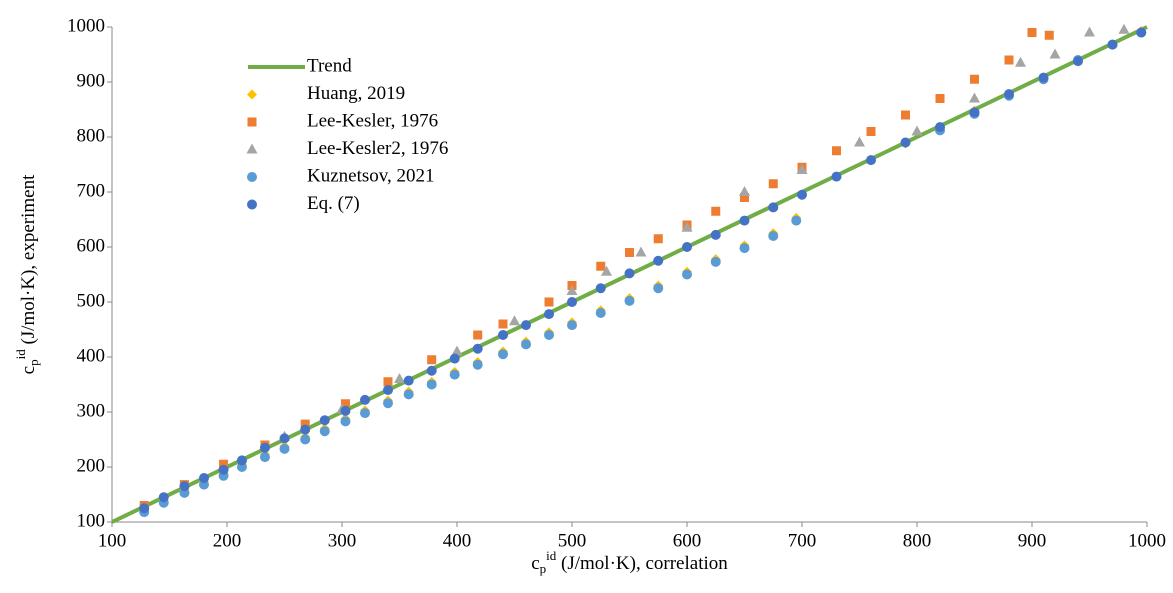 The height and width of the screenshot is (593, 1173). I want to click on y-tick-label: 500, so click(91, 300).